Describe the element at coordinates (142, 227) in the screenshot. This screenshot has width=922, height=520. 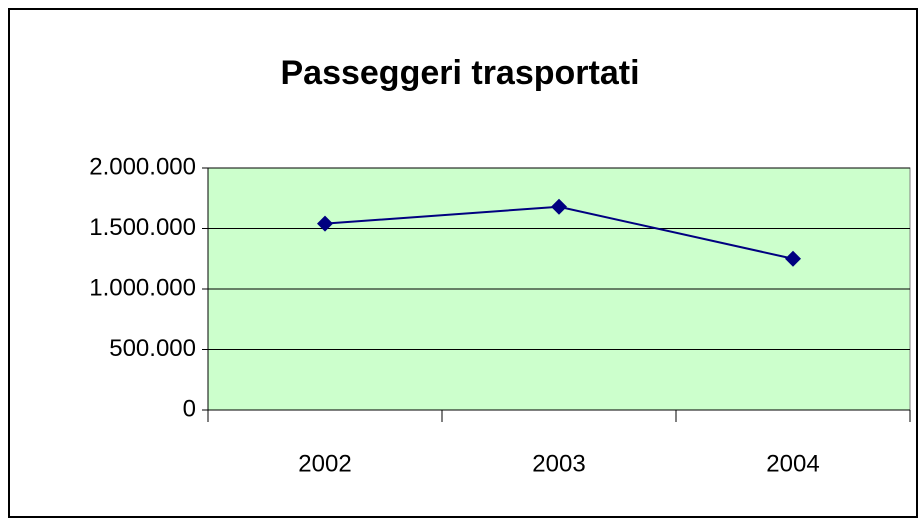
I see `y-tick-label: 1.500.000` at that location.